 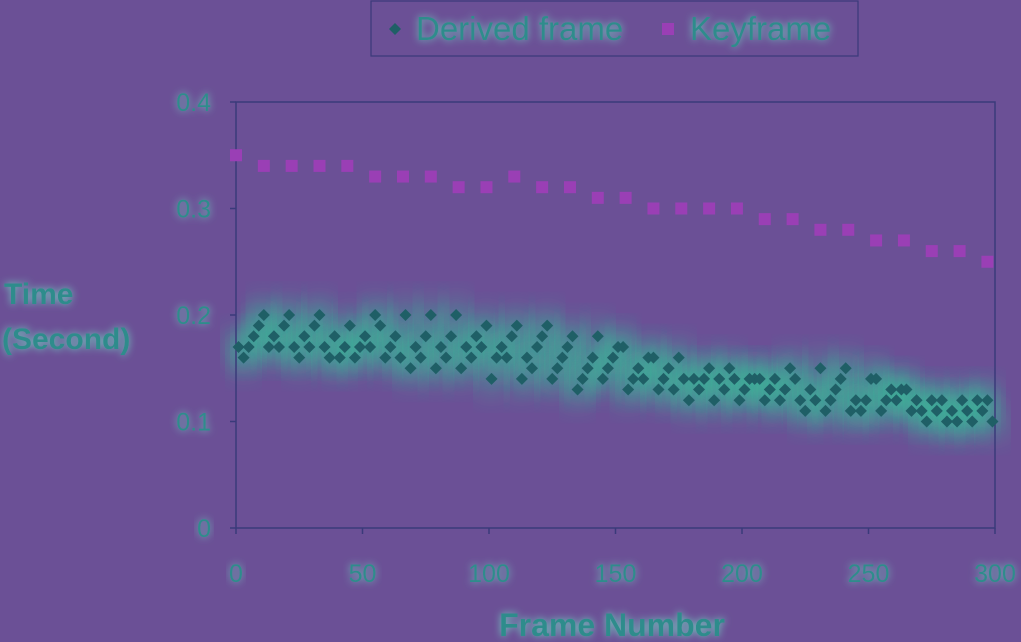 What do you see at coordinates (995, 574) in the screenshot?
I see `x-tick-label: 300` at bounding box center [995, 574].